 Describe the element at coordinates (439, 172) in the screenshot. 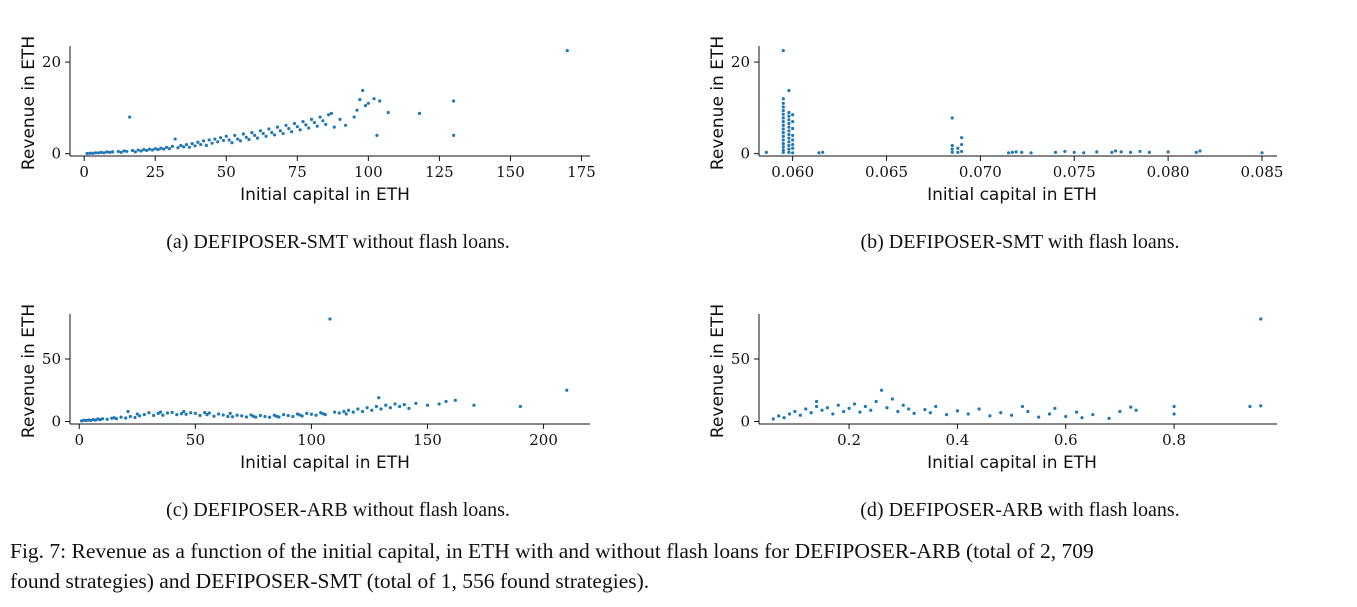

I see `x-tick-label: 125` at that location.